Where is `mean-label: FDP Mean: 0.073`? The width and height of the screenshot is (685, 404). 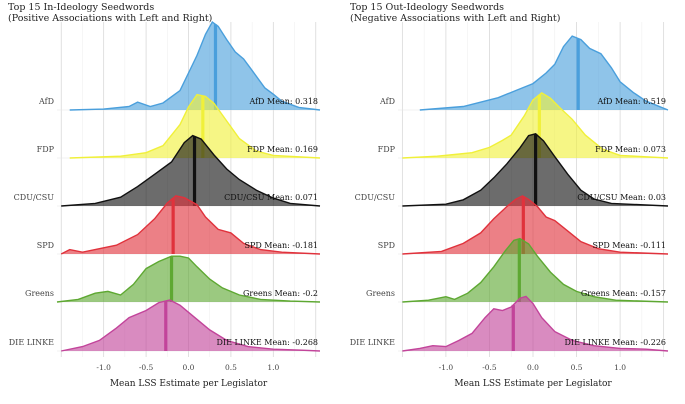 mean-label: FDP Mean: 0.073 is located at coordinates (630, 149).